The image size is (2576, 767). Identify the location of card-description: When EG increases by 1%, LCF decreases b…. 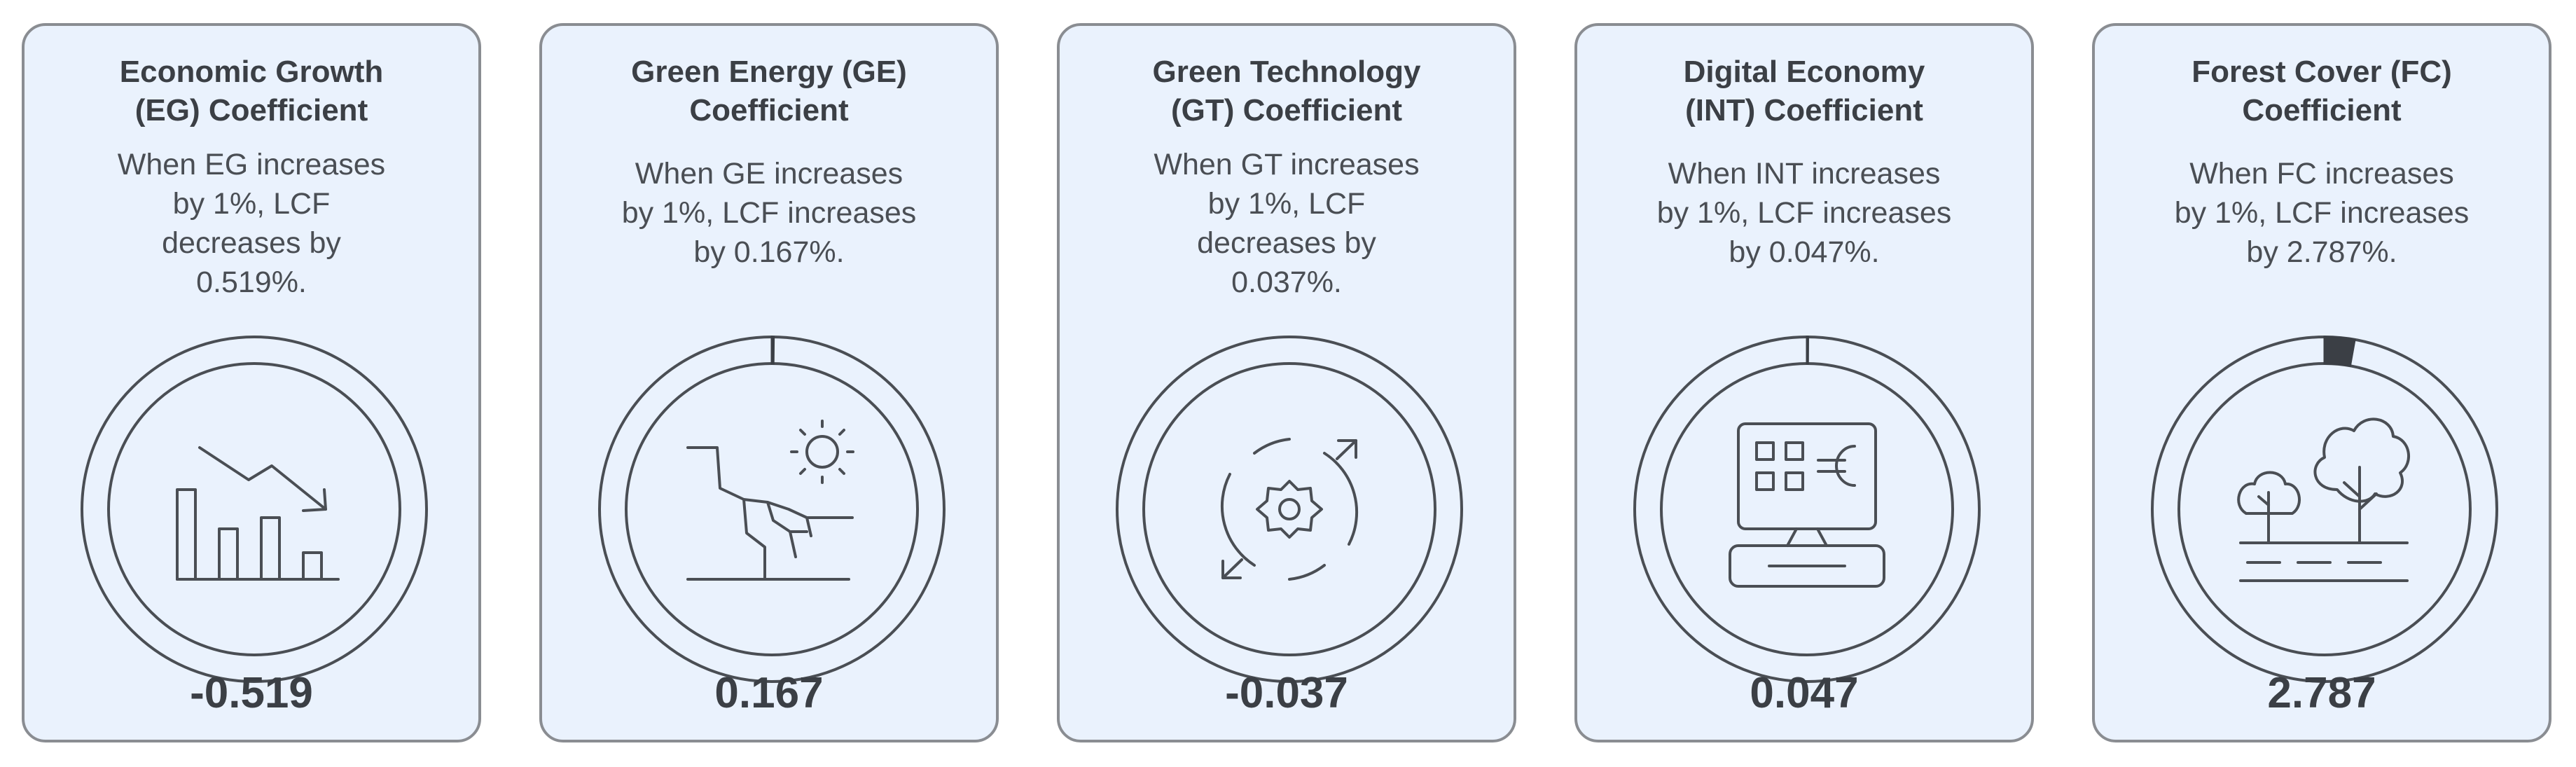
(251, 223).